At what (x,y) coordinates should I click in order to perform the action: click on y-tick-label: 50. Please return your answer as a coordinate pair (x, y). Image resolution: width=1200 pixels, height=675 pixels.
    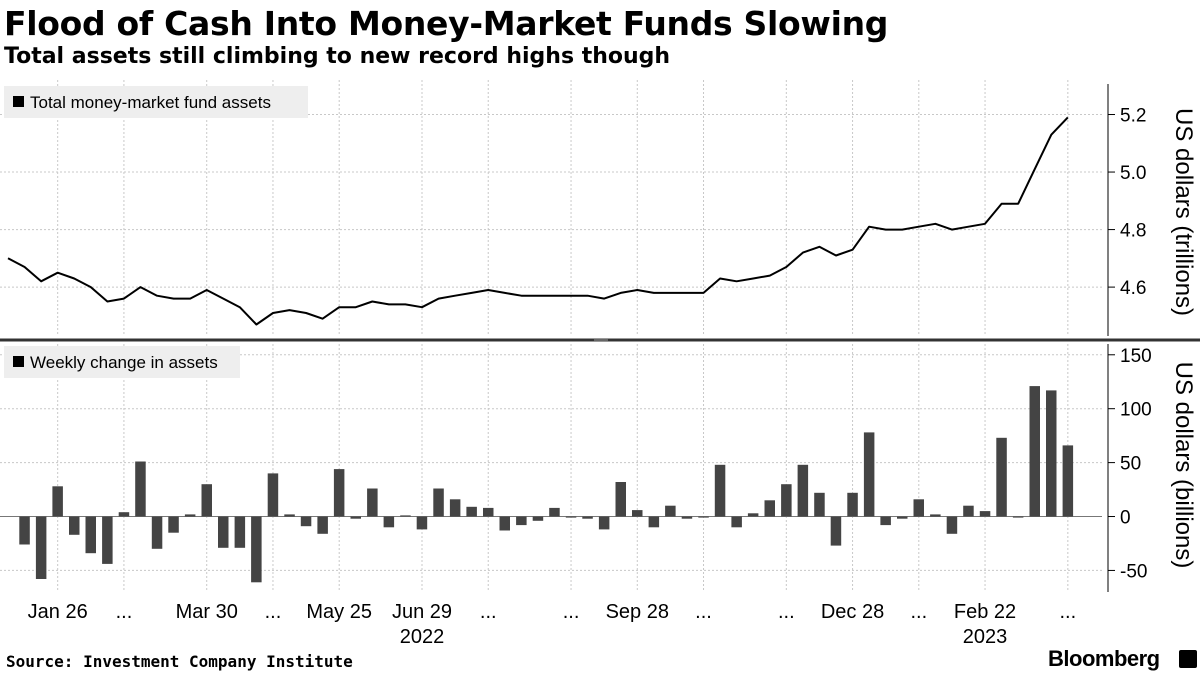
    Looking at the image, I should click on (1130, 464).